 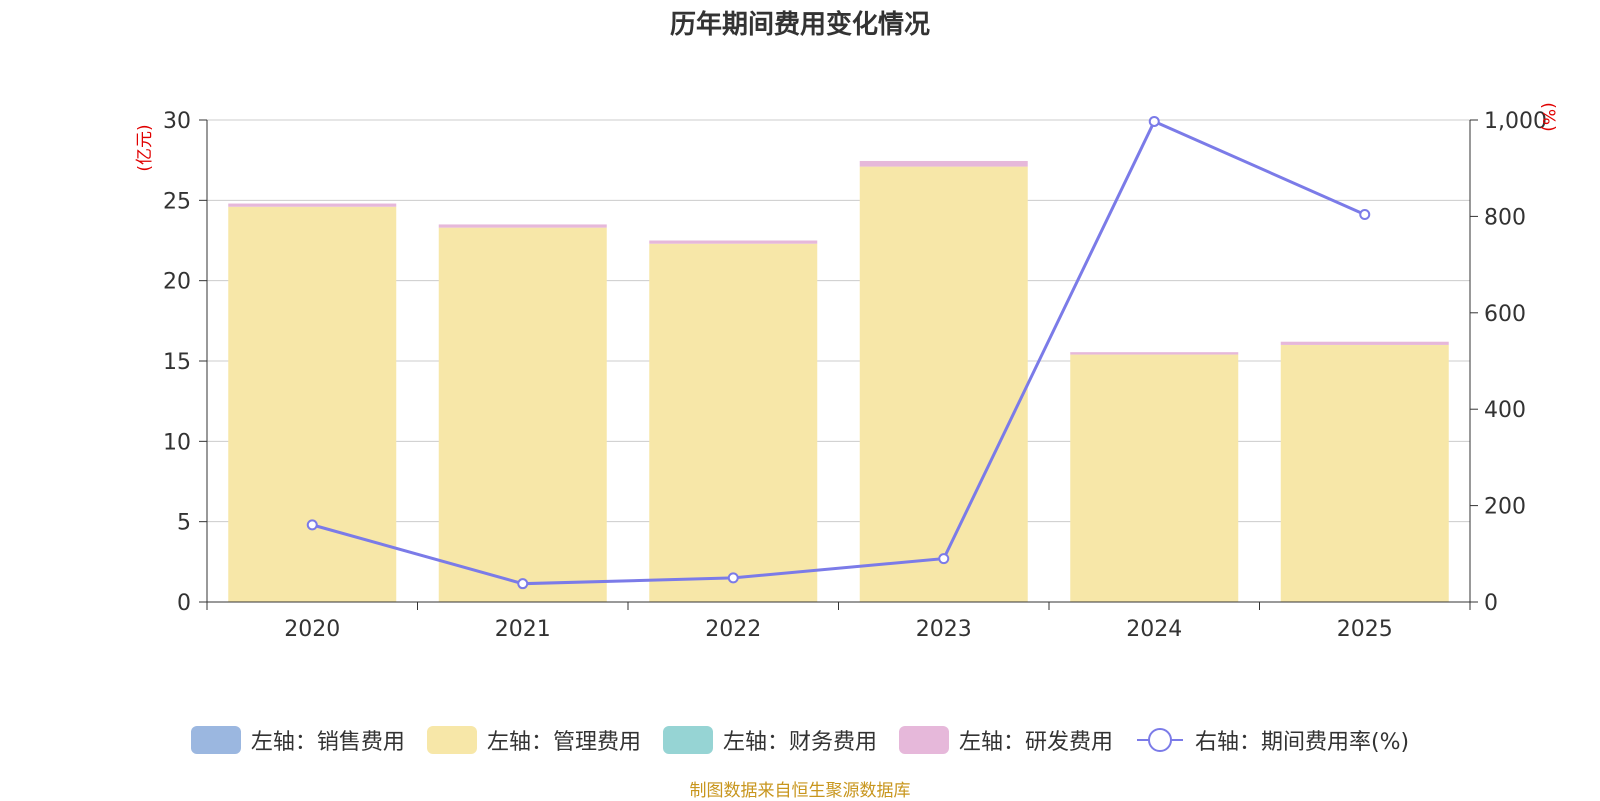 I want to click on legend-line-symbol, so click(x=1159, y=740).